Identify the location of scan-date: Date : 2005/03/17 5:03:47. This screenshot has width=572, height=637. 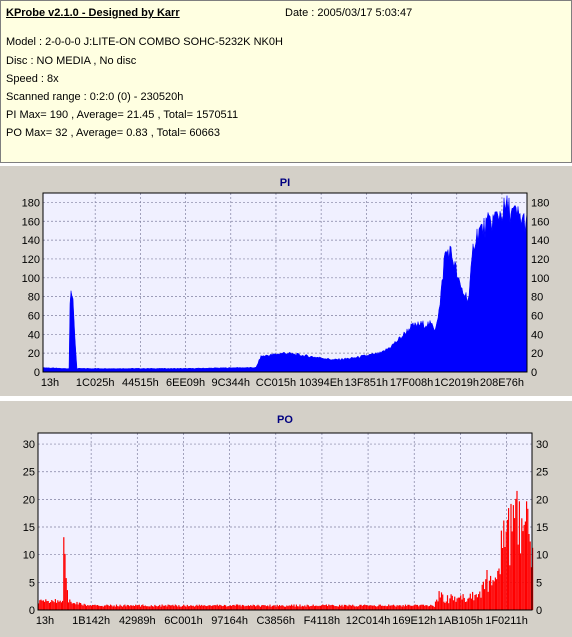
(349, 13).